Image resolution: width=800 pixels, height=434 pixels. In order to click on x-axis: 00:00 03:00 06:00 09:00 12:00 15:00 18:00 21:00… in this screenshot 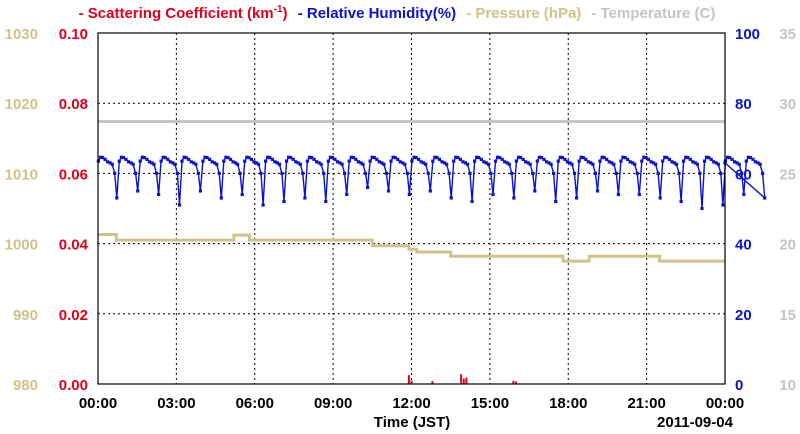, I will do `click(411, 413)`.